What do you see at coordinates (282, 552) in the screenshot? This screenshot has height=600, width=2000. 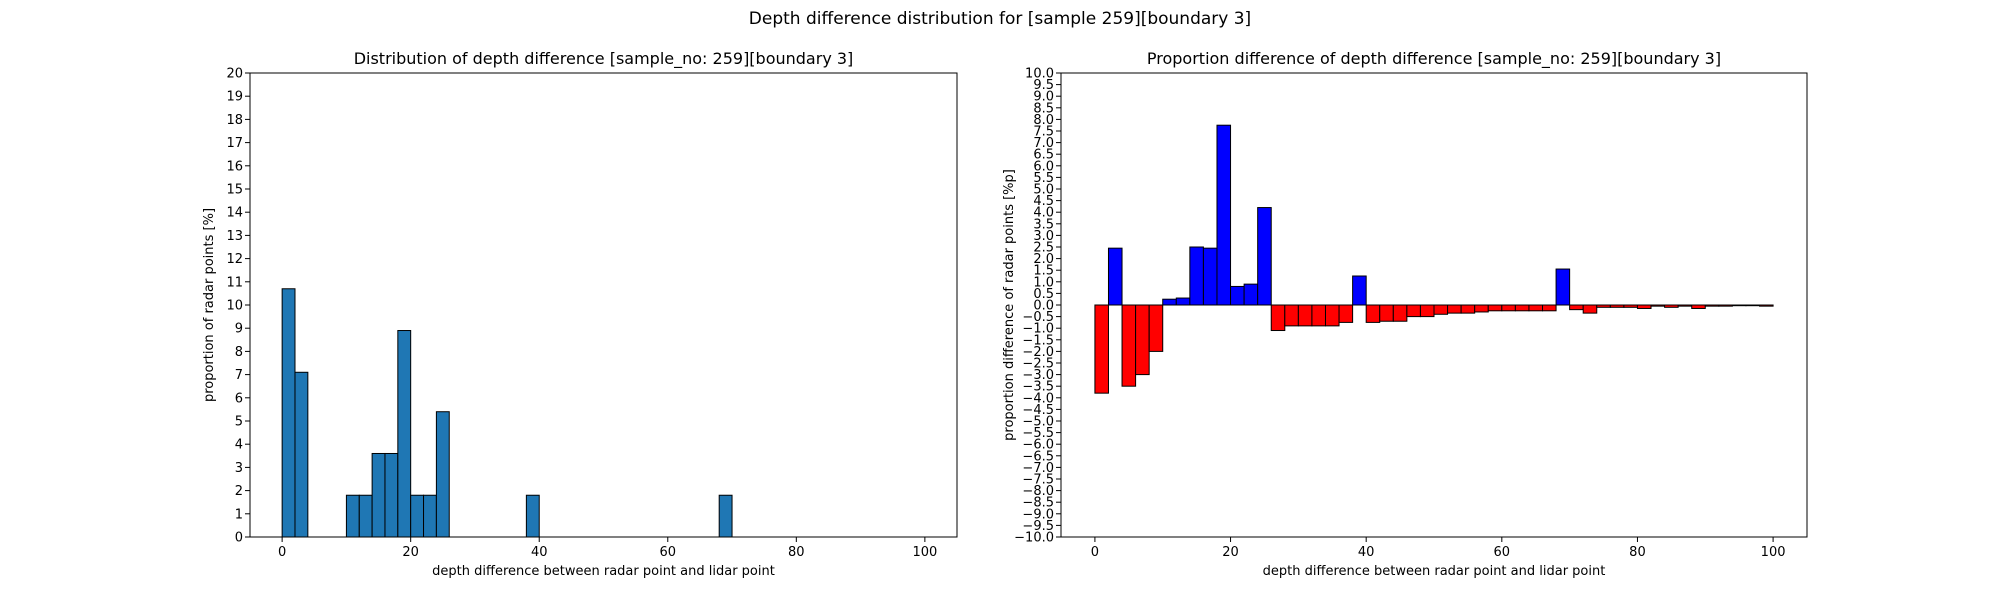 I see `x-tick-label: 0` at bounding box center [282, 552].